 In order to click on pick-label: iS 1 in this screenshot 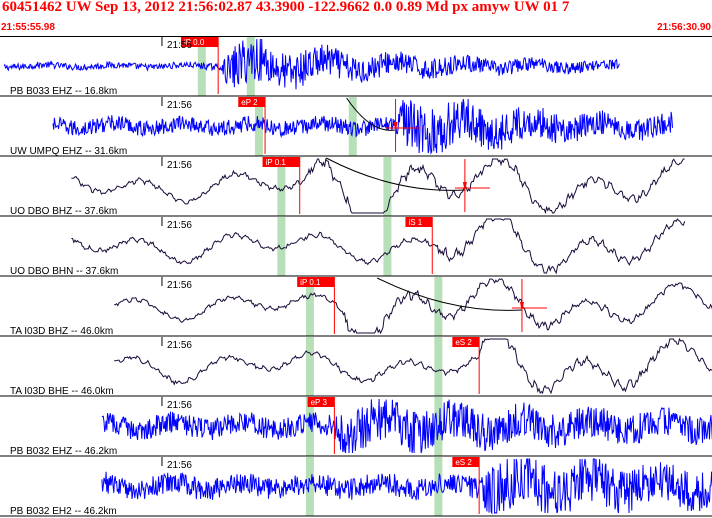, I will do `click(415, 222)`.